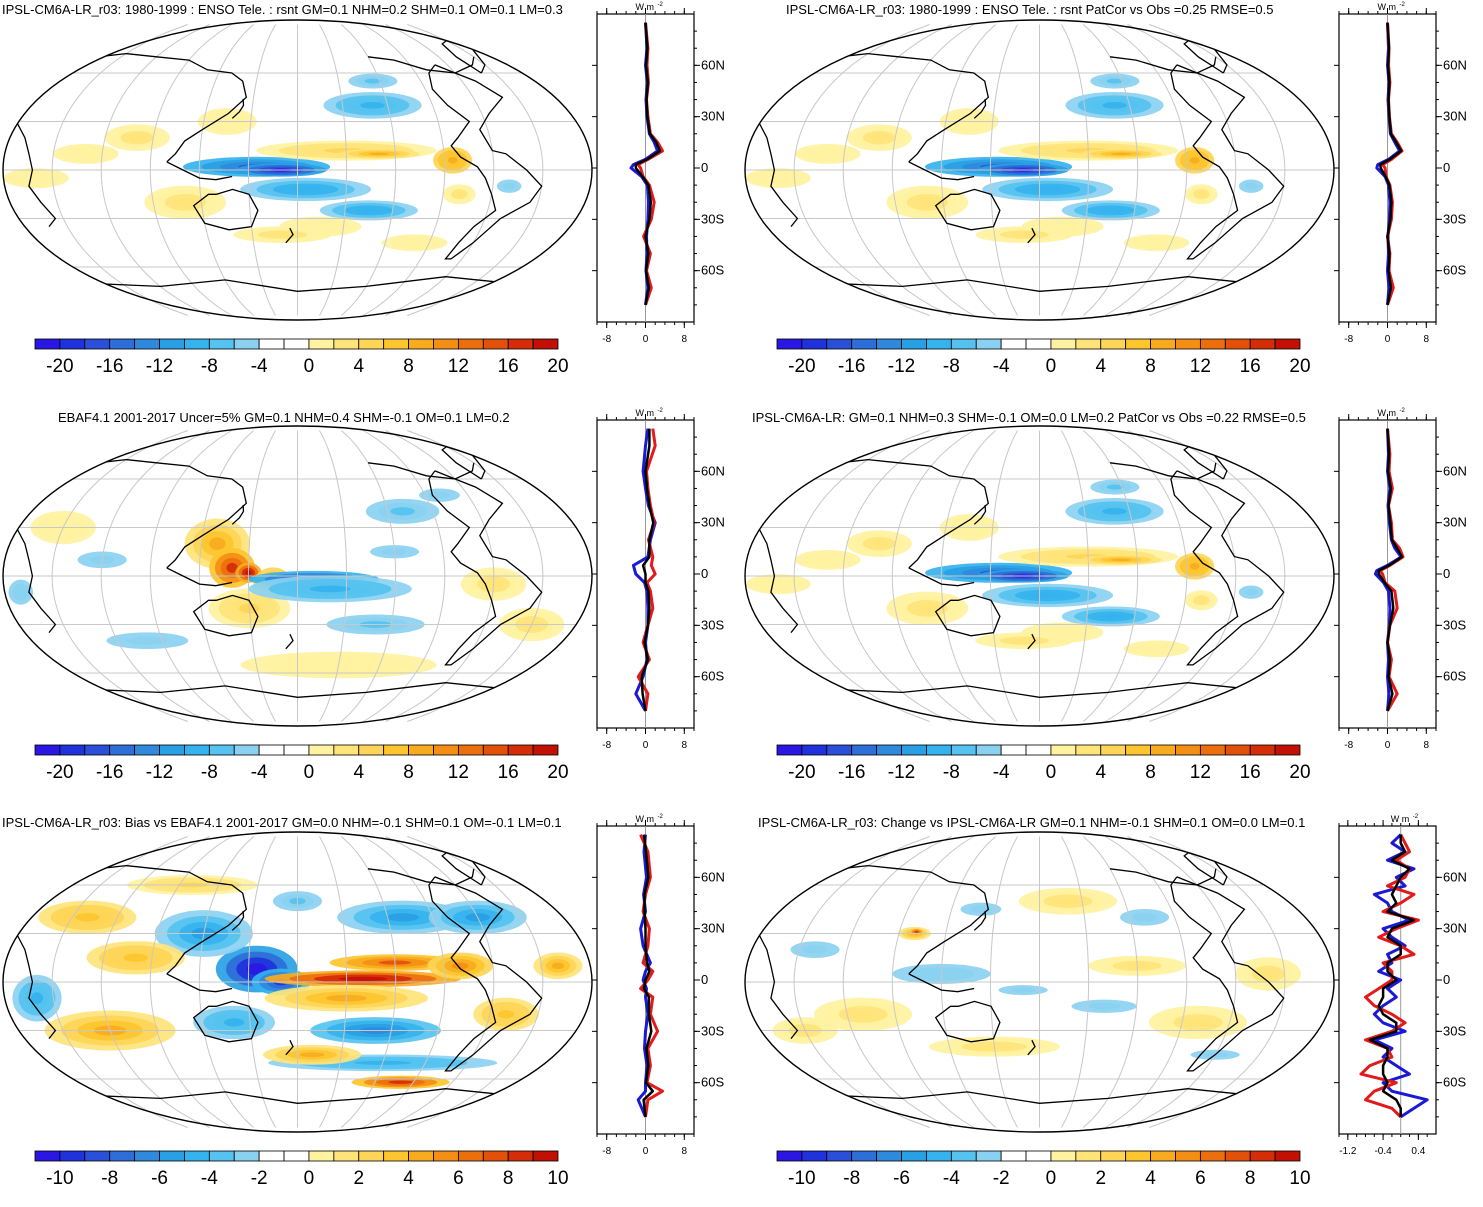 This screenshot has height=1207, width=1483. What do you see at coordinates (801, 1178) in the screenshot?
I see `colorbar-label: -10` at bounding box center [801, 1178].